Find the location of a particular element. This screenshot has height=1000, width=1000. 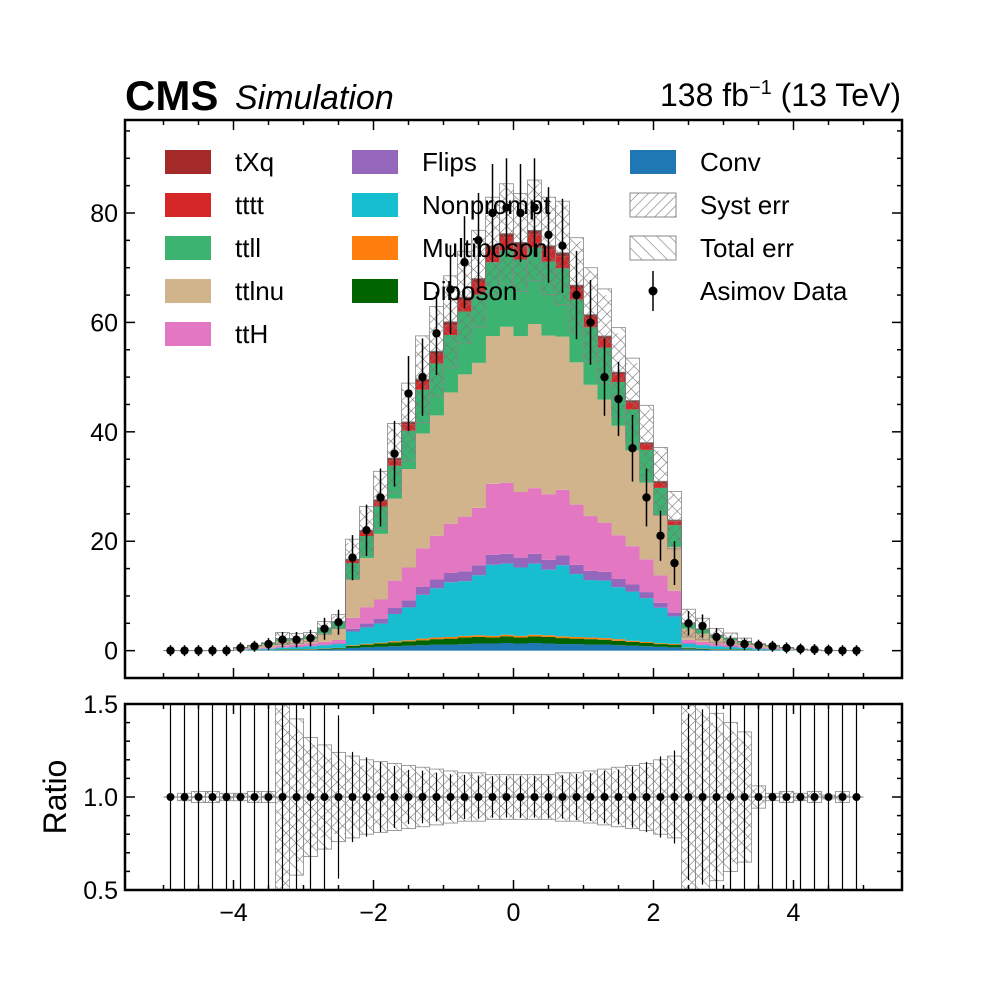

legend-label: Conv is located at coordinates (730, 162).